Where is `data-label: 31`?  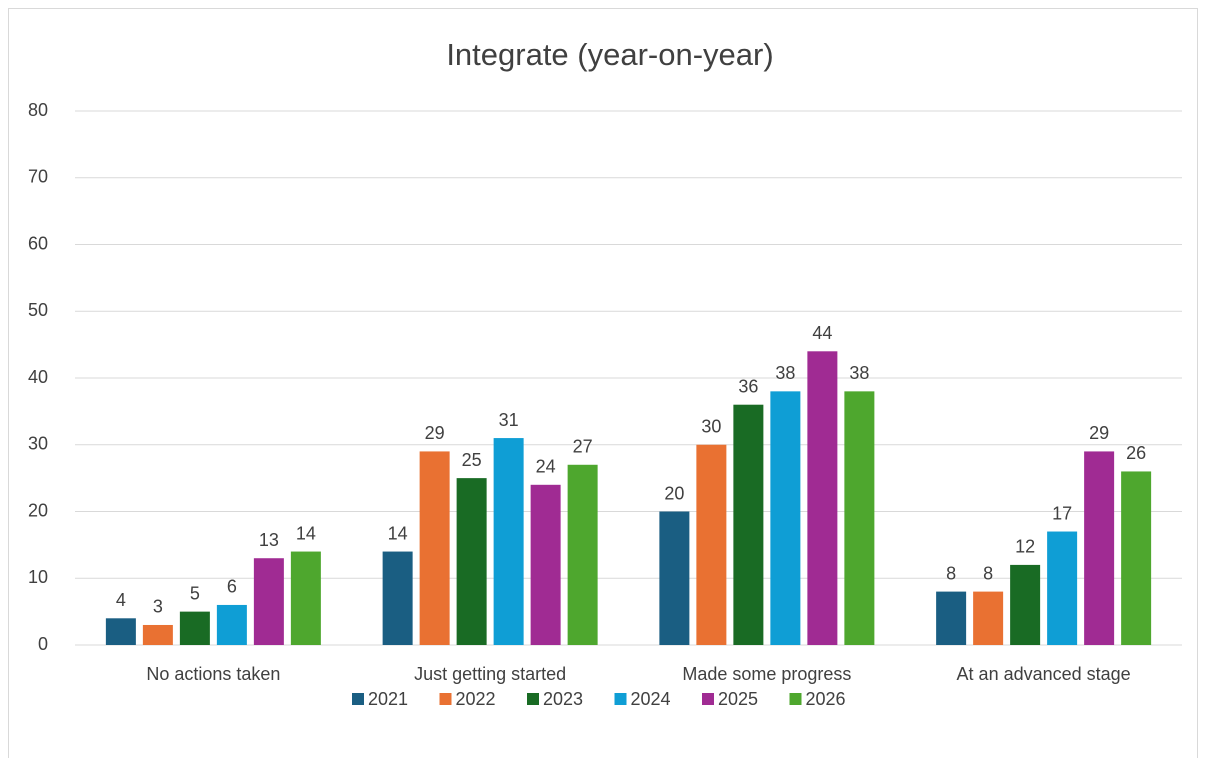
data-label: 31 is located at coordinates (509, 420).